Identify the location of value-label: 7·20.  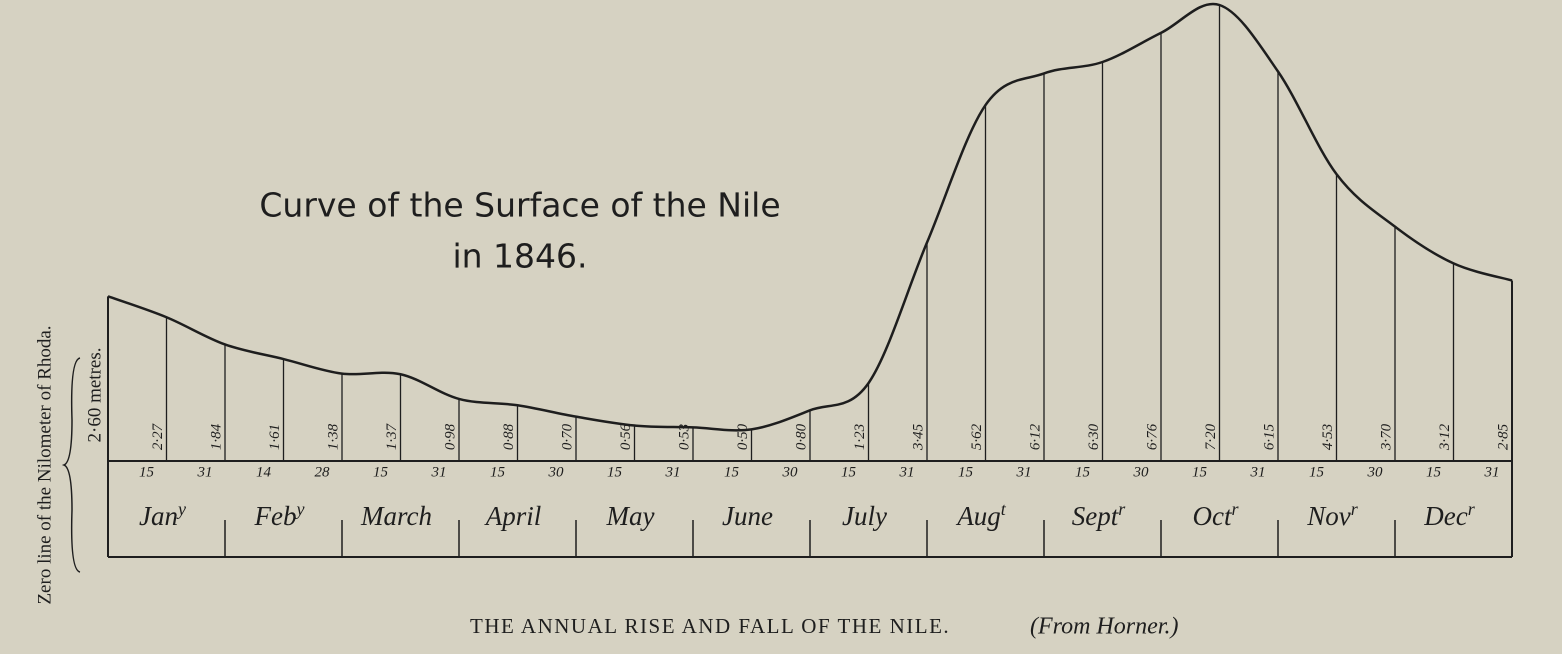
(1211, 436).